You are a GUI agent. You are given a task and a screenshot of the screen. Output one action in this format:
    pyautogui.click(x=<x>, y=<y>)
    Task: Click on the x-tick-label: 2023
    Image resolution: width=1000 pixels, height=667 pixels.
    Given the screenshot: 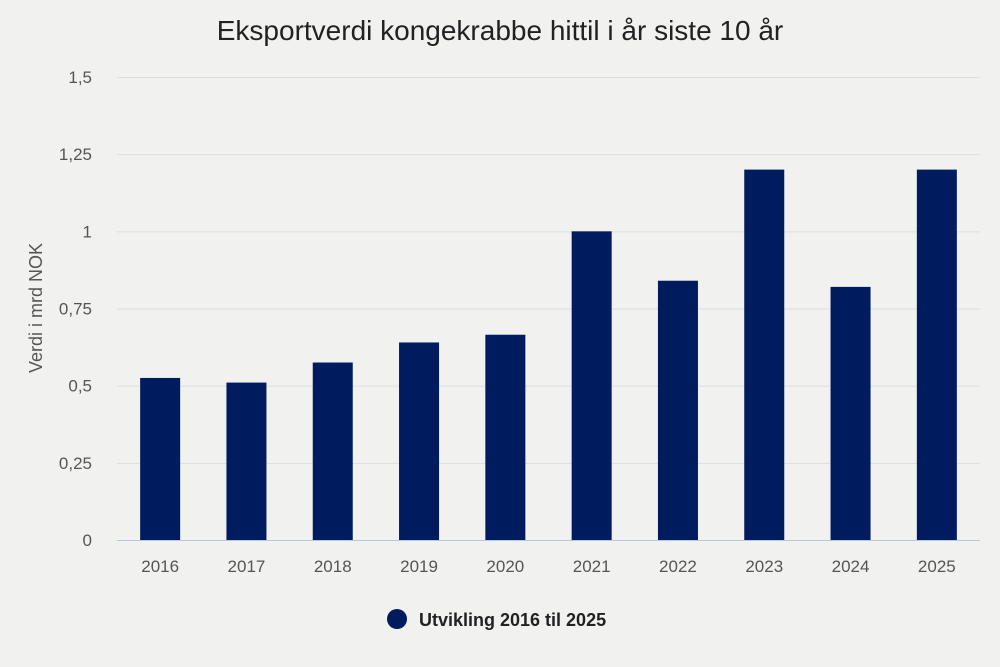 What is the action you would take?
    pyautogui.click(x=764, y=566)
    